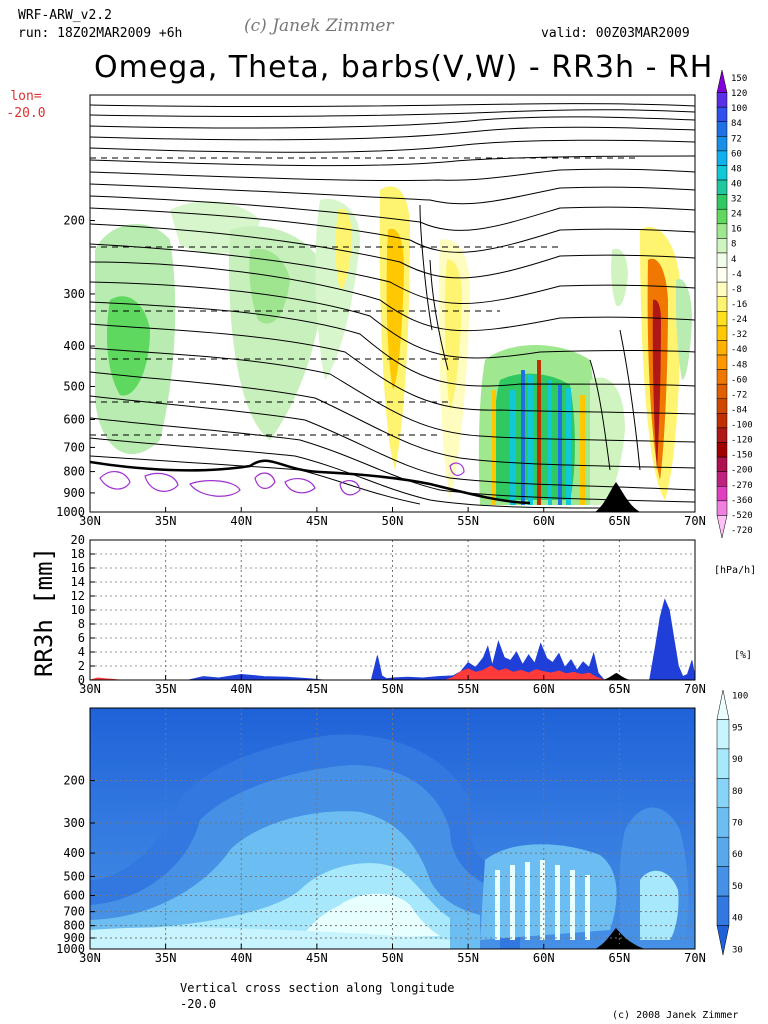 This screenshot has height=1024, width=768. Describe the element at coordinates (74, 447) in the screenshot. I see `y-tick-label: 700` at that location.